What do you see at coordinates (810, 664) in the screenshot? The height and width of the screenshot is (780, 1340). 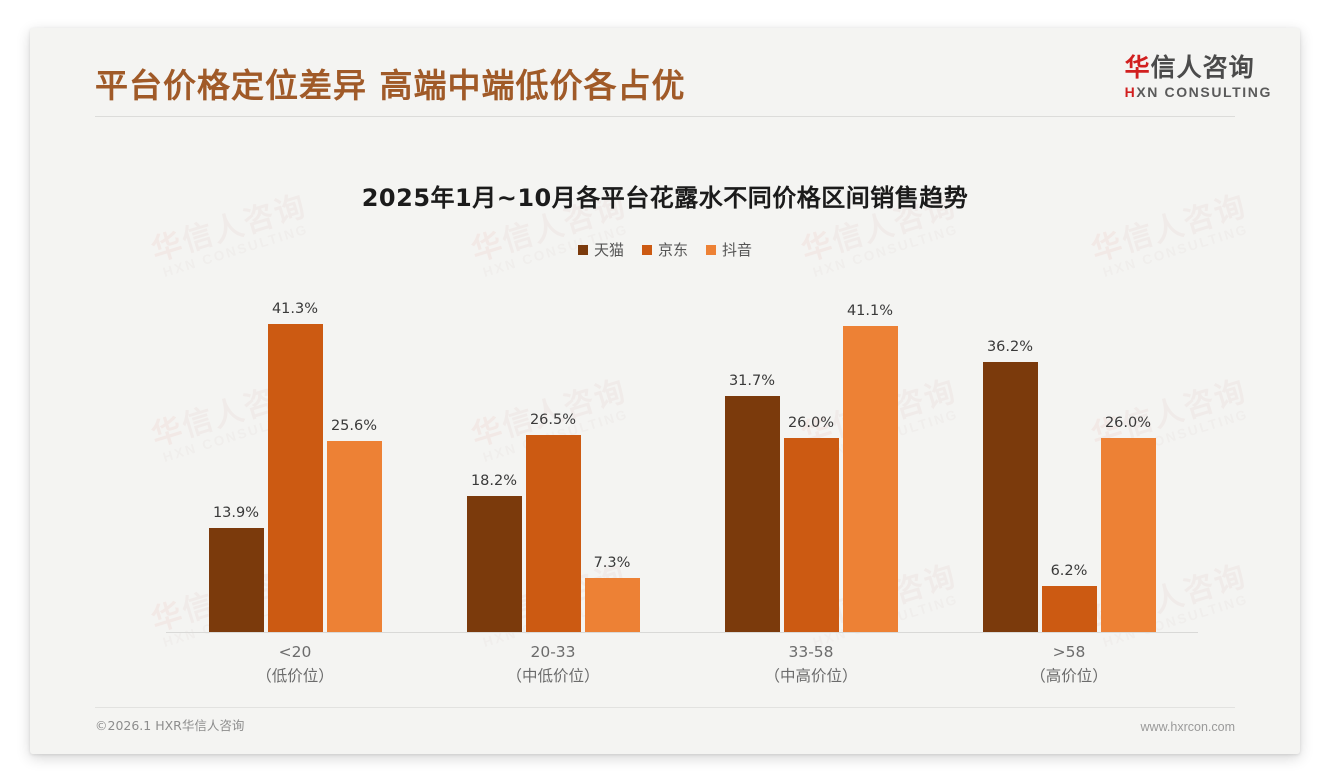 I see `x-axis-tick-label: 33-58 （中高价位）` at bounding box center [810, 664].